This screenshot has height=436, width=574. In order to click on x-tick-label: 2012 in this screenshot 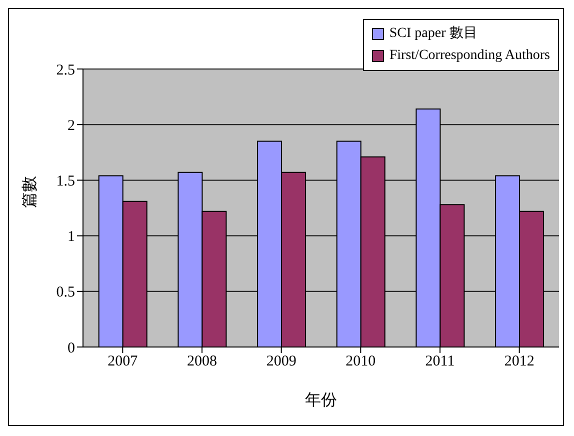, I will do `click(519, 362)`.